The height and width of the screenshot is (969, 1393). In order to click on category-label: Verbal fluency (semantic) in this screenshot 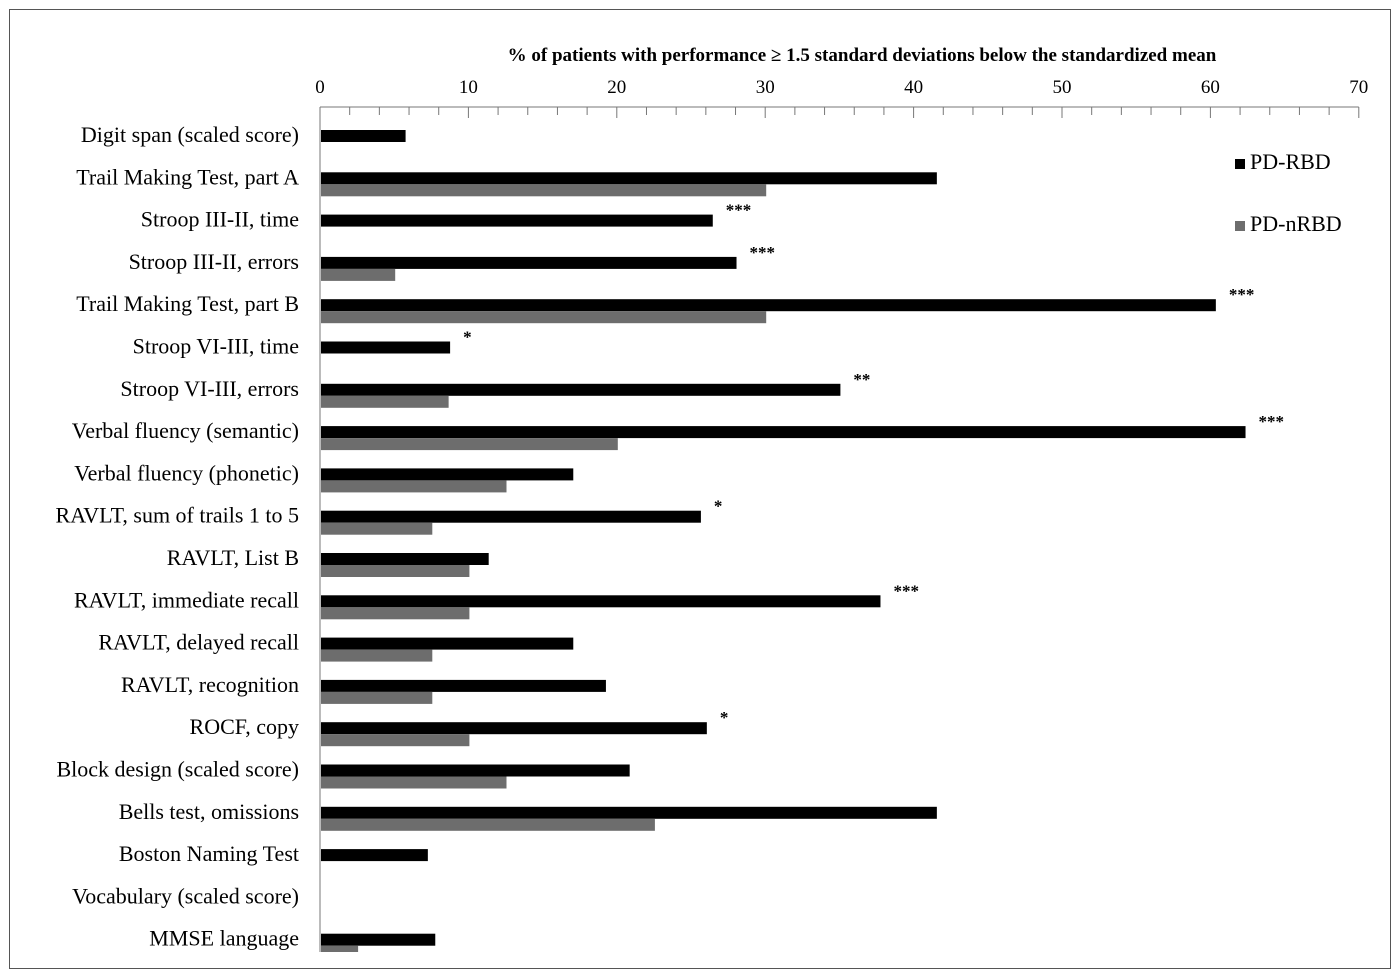, I will do `click(185, 430)`.